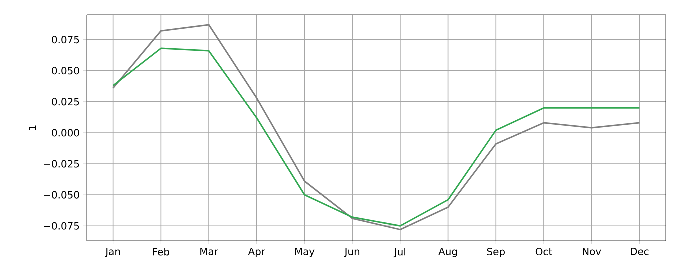  I want to click on y-tick-label: 0.075, so click(66, 40).